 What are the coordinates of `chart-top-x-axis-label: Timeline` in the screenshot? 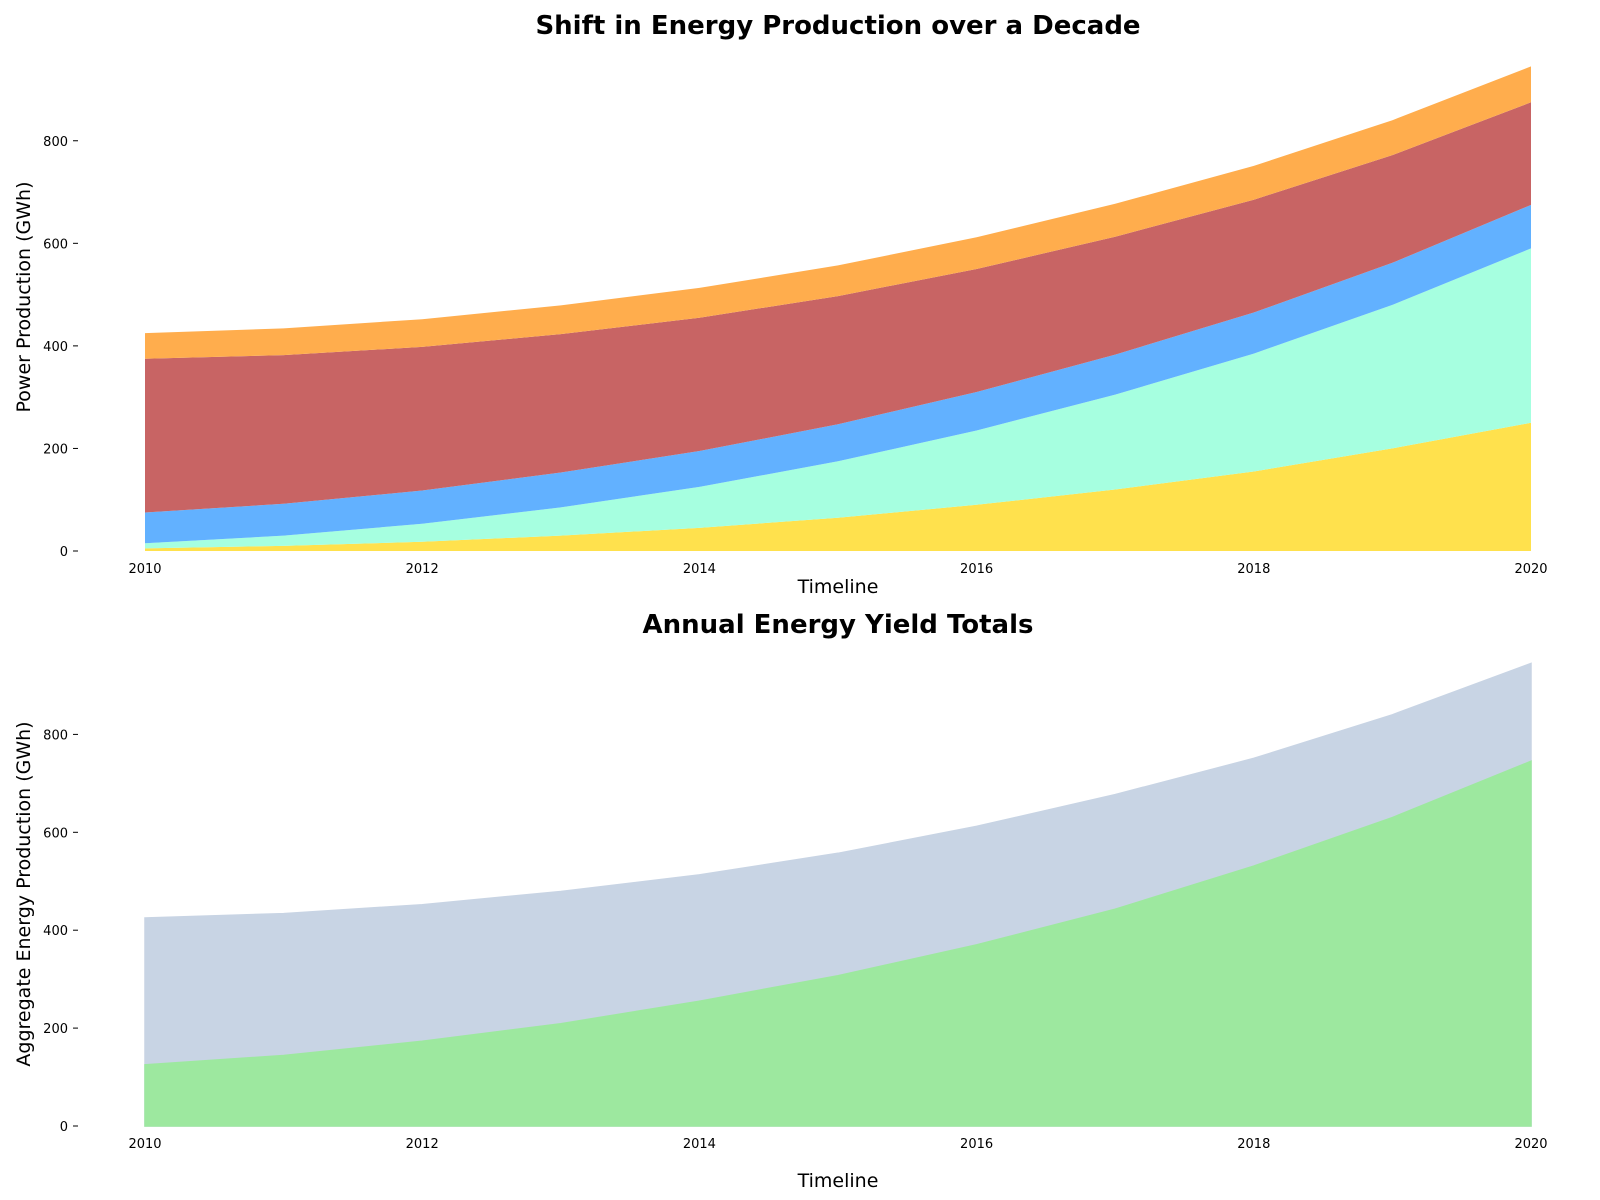 It's located at (838, 587).